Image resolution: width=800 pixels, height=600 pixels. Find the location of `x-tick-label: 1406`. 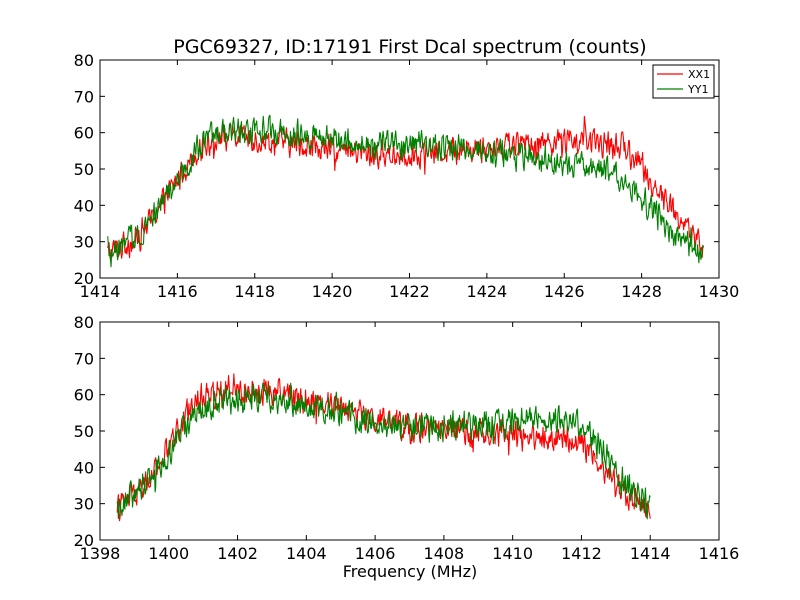

x-tick-label: 1406 is located at coordinates (375, 553).